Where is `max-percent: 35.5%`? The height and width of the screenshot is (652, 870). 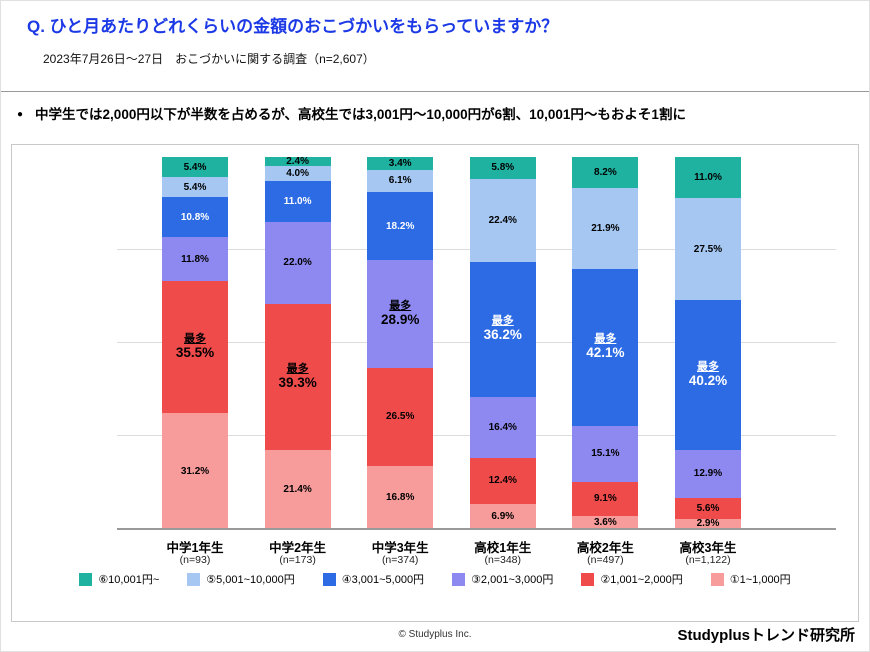
max-percent: 35.5% is located at coordinates (195, 353).